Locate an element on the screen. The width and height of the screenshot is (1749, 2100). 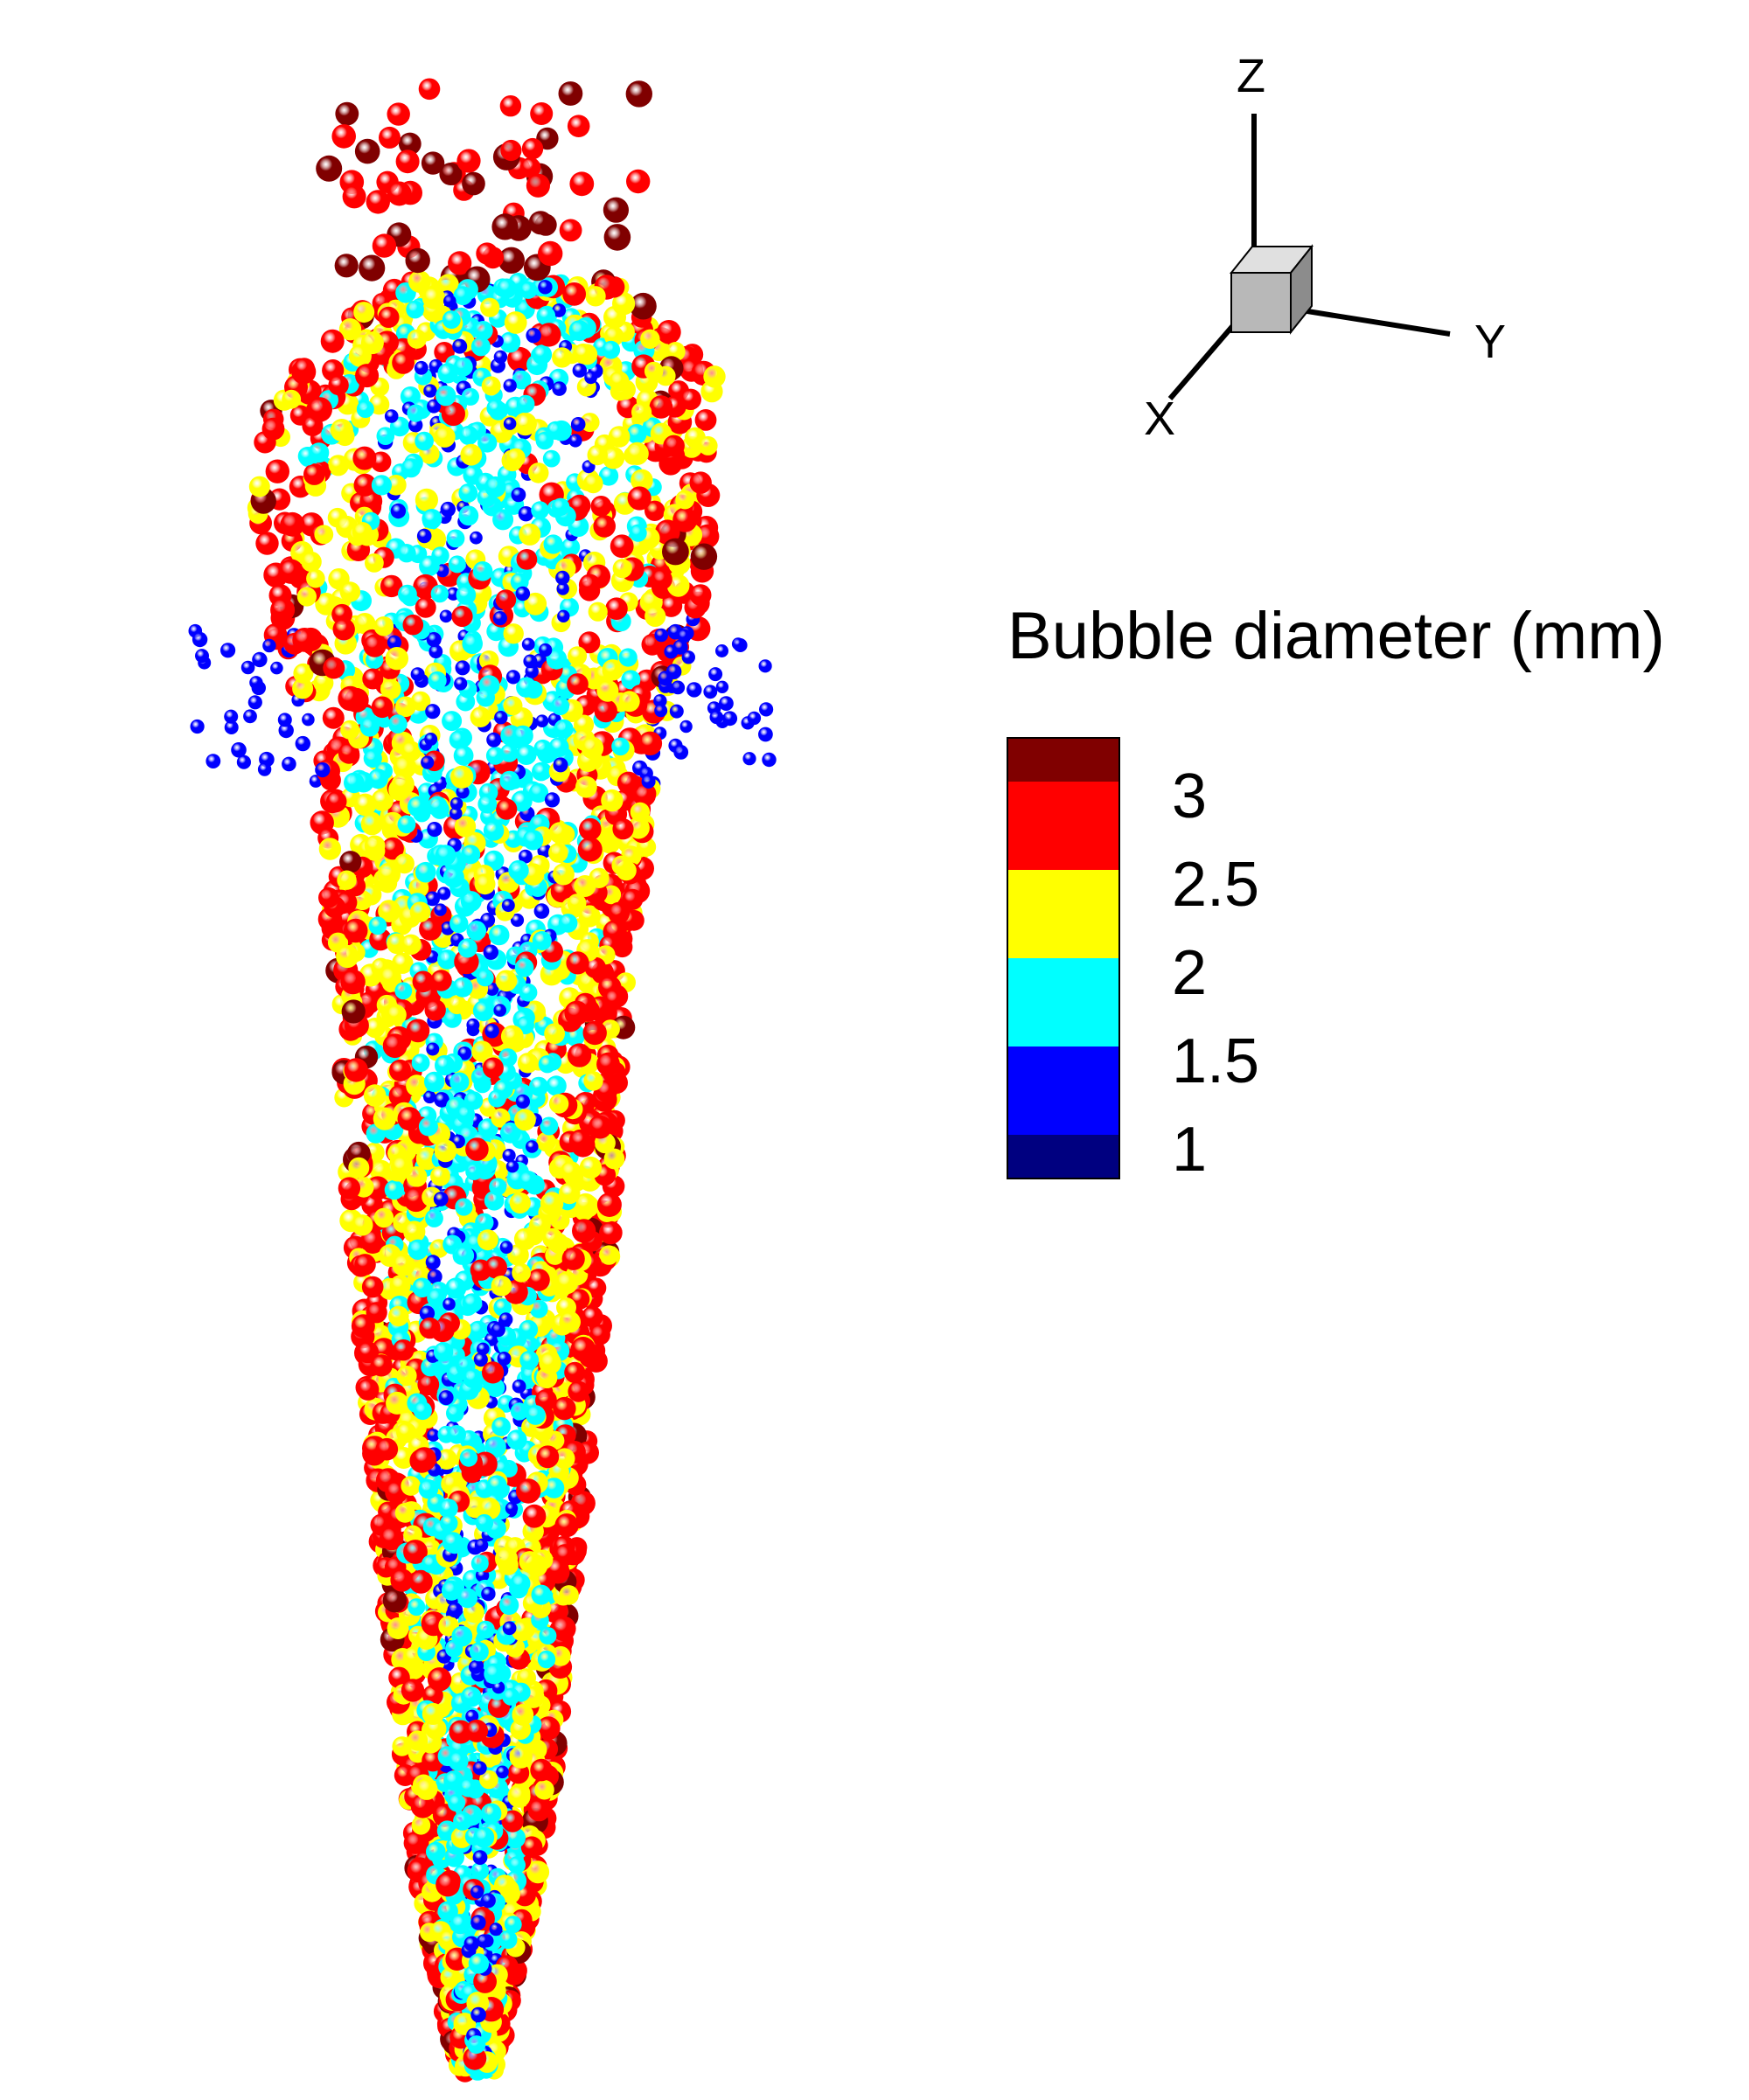
x-axis-line is located at coordinates (1202, 361).